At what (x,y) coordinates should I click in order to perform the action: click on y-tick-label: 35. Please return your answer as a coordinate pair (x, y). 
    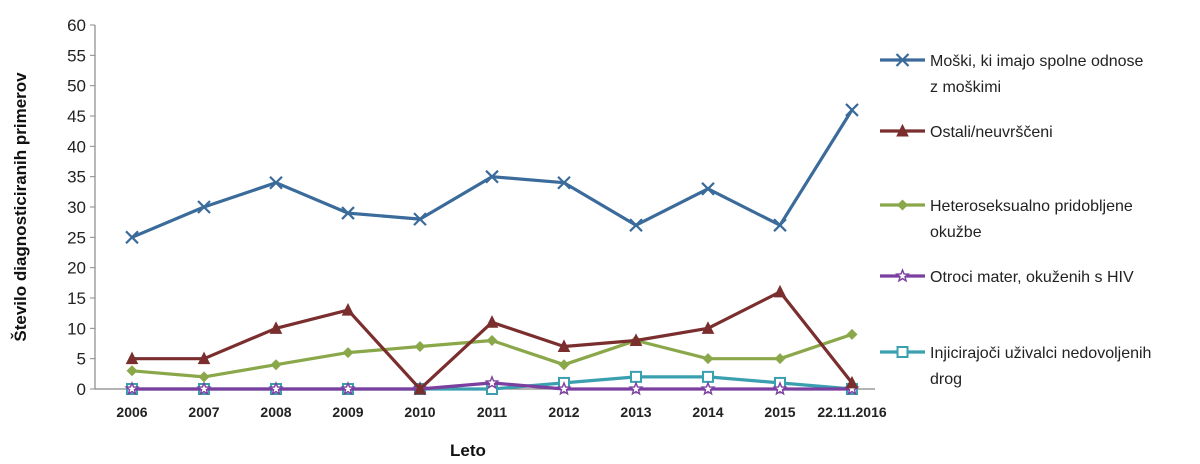
    Looking at the image, I should click on (76, 177).